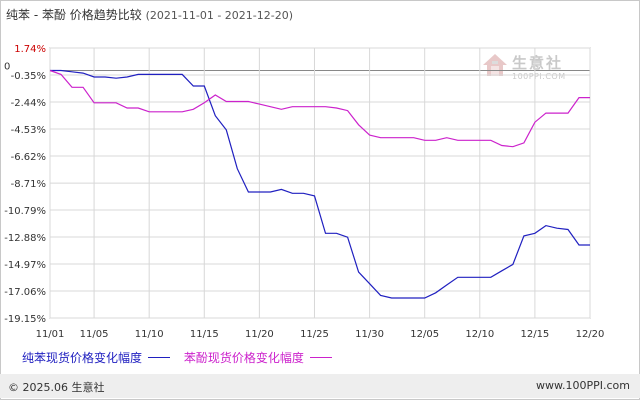 Image resolution: width=640 pixels, height=400 pixels. I want to click on y-tick-label: 1.74%, so click(30, 49).